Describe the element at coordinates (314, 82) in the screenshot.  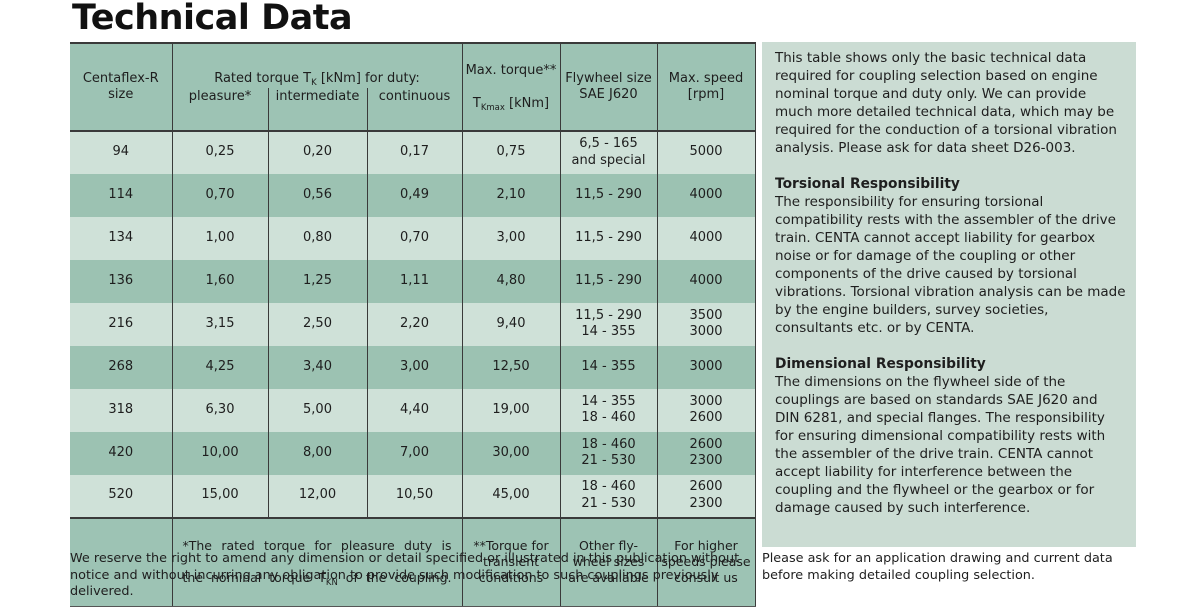
I see `rated-torque-subscript: K` at that location.